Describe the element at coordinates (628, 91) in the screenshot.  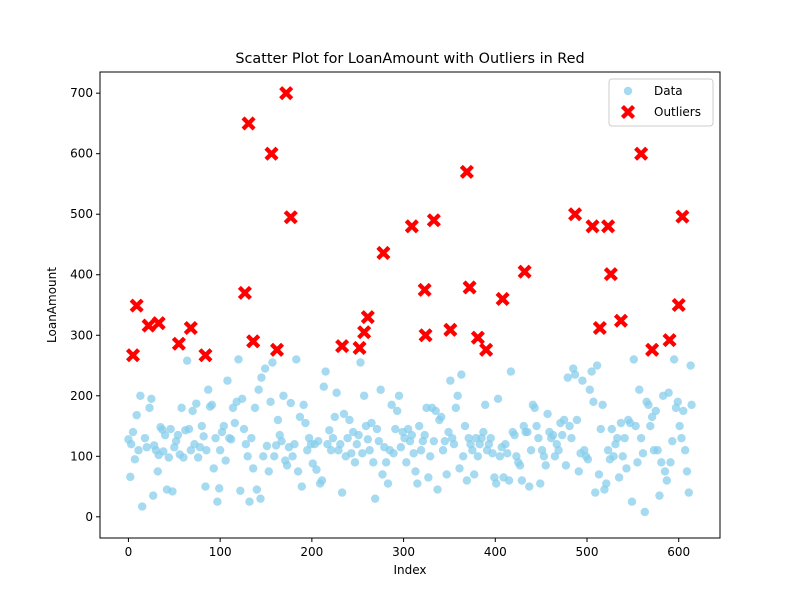
I see `legend-data-marker` at that location.